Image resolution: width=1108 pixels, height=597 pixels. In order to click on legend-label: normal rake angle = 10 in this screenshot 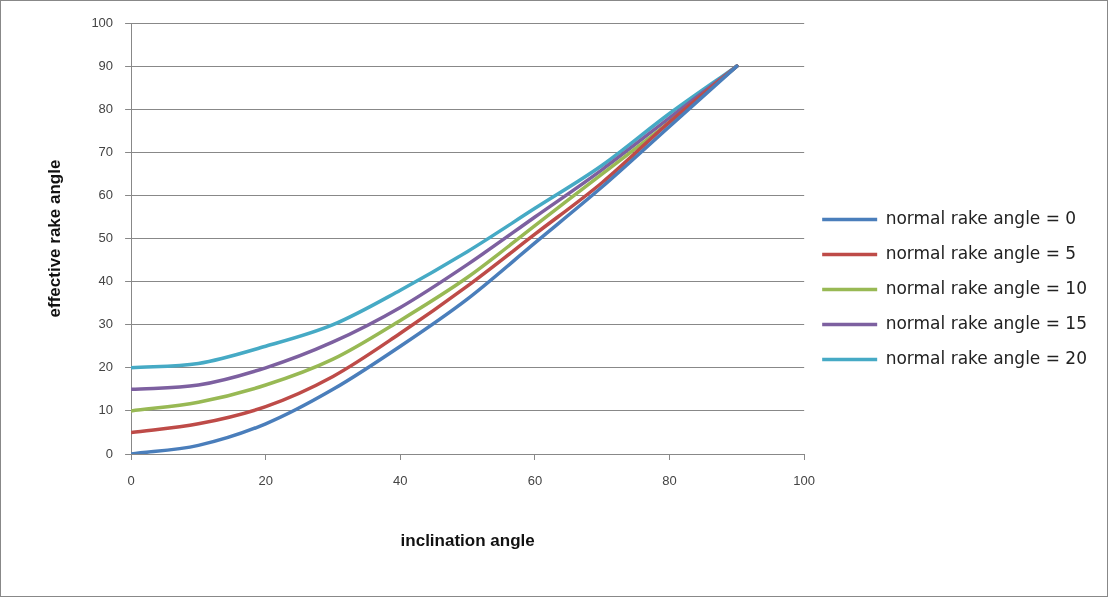, I will do `click(986, 287)`.